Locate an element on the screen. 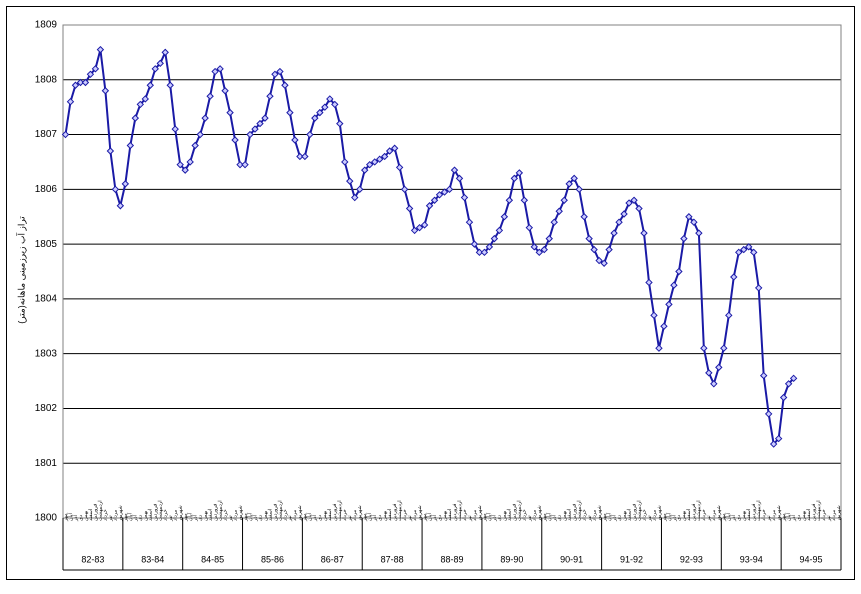 This screenshot has height=594, width=861. y-tick-label: 1809 is located at coordinates (46, 25).